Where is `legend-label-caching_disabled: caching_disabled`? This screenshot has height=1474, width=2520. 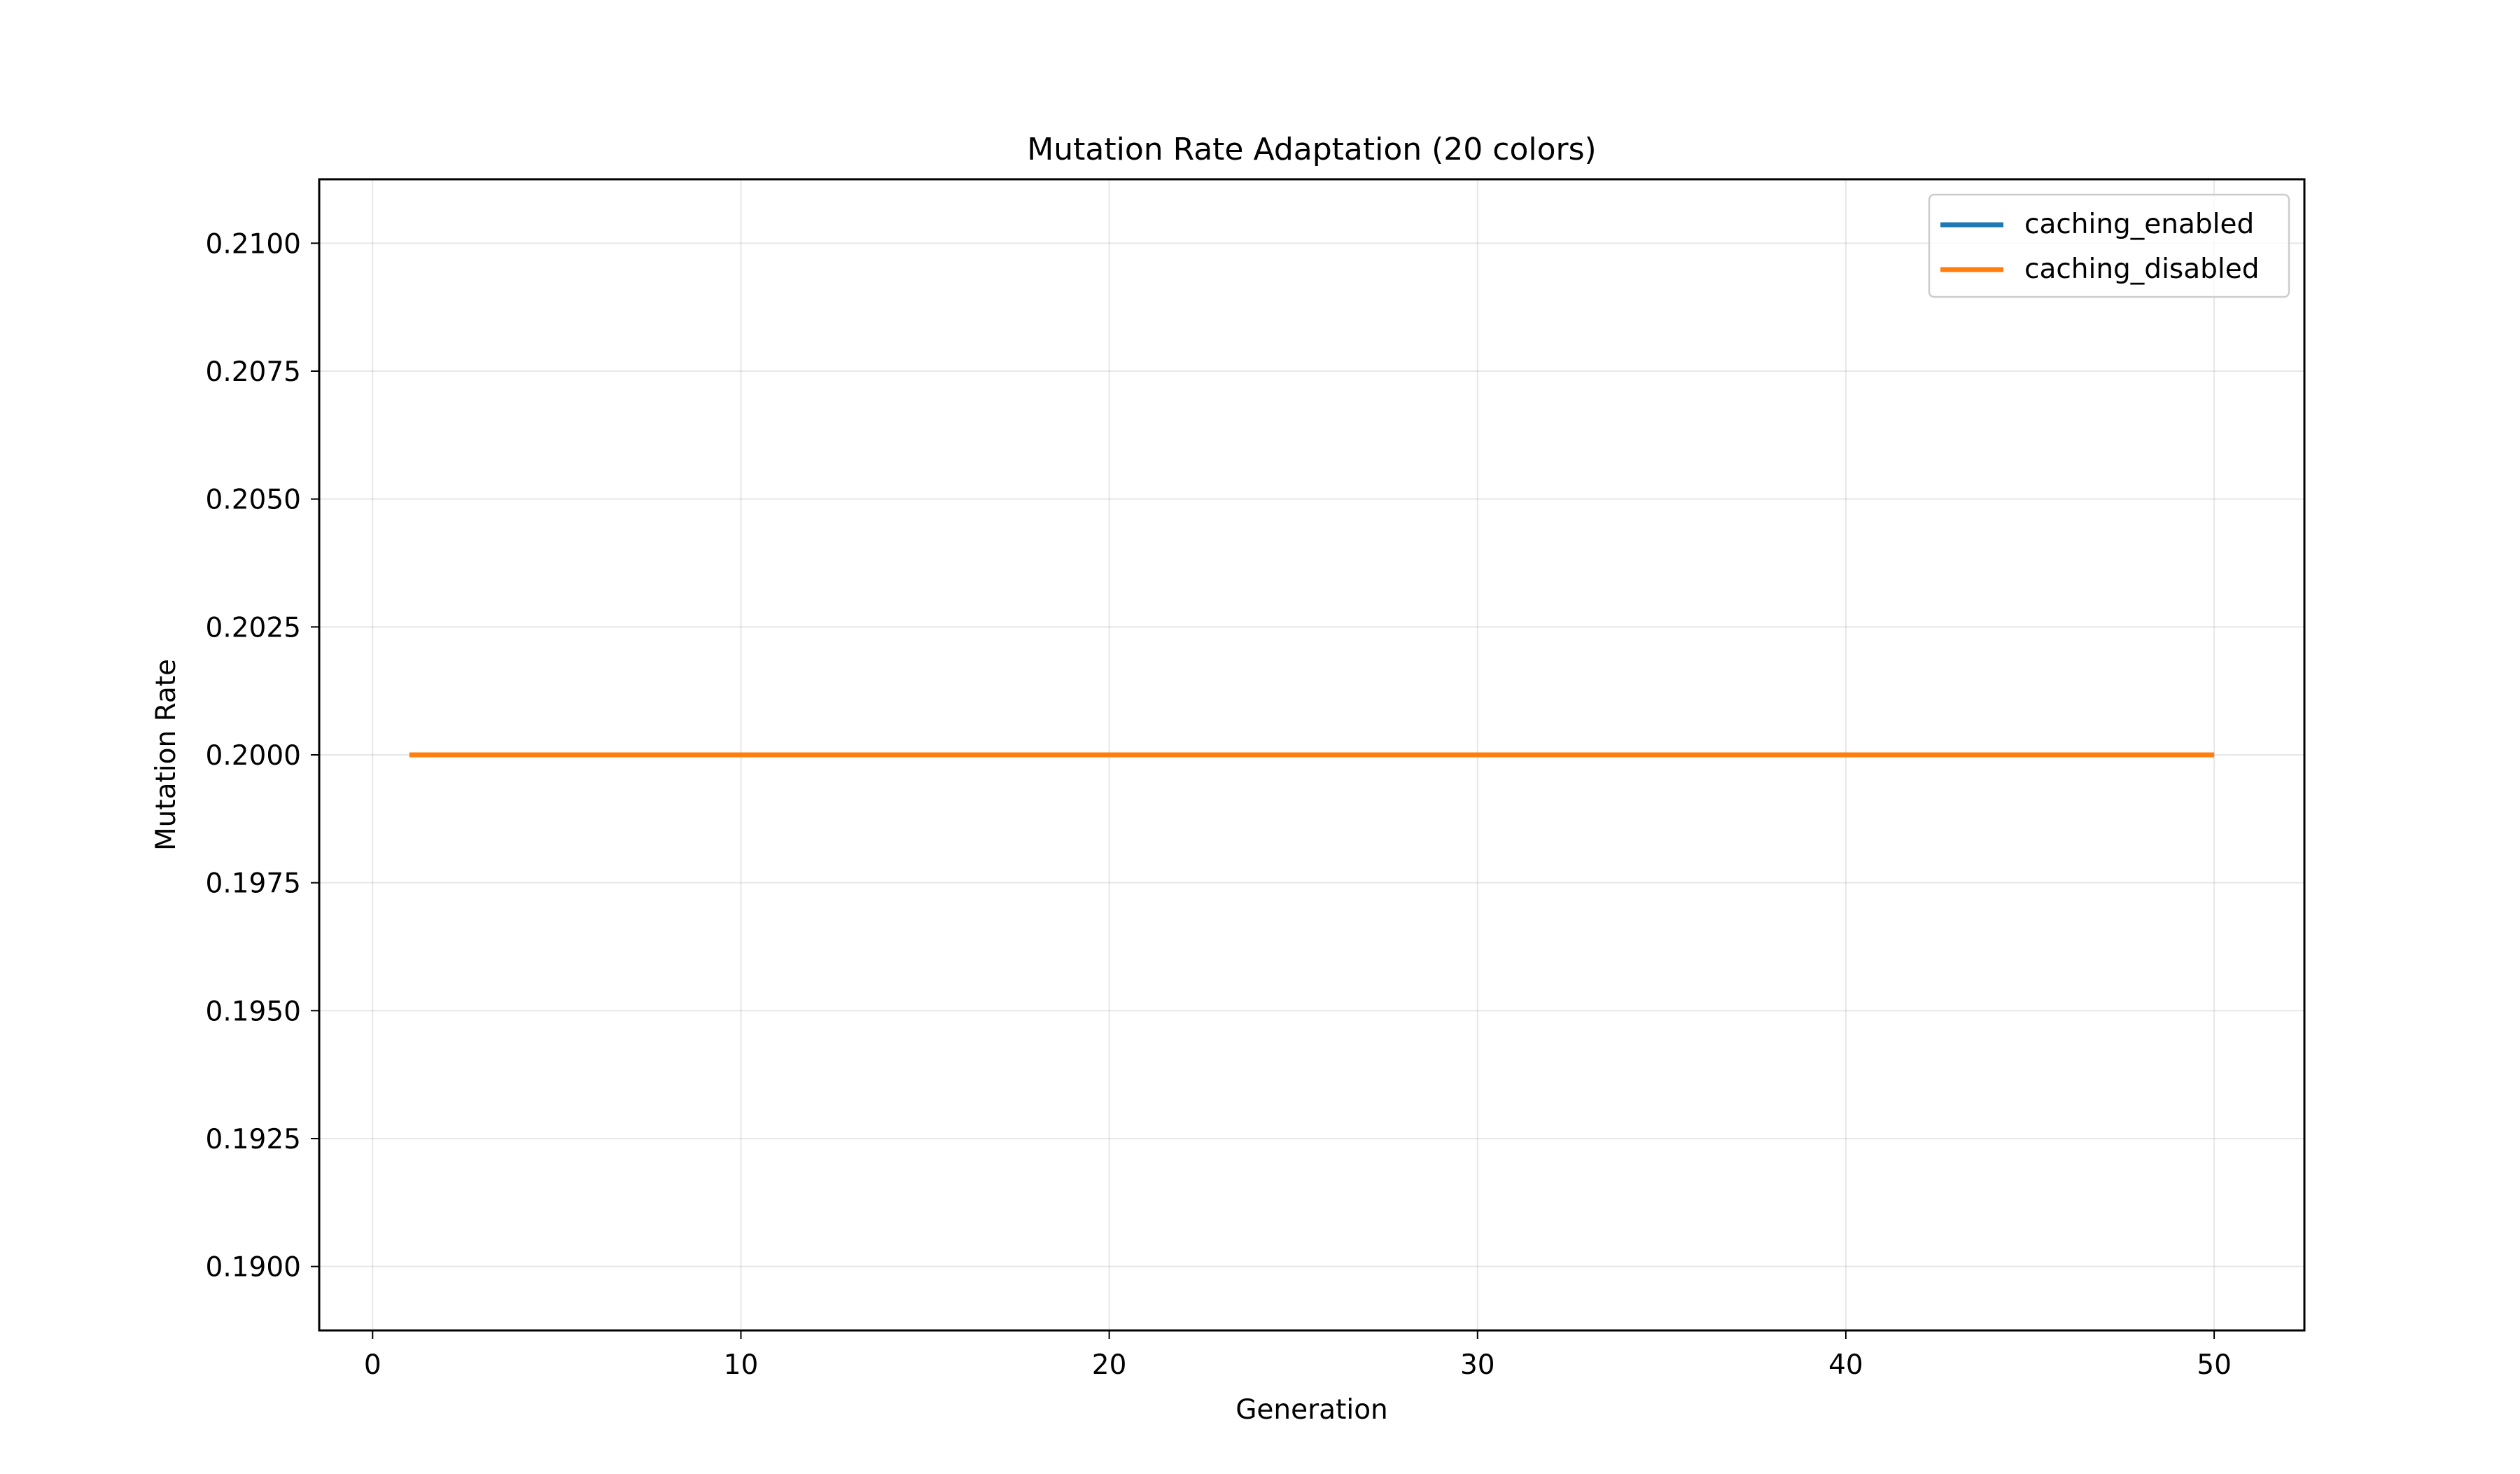
legend-label-caching_disabled: caching_disabled is located at coordinates (2141, 269).